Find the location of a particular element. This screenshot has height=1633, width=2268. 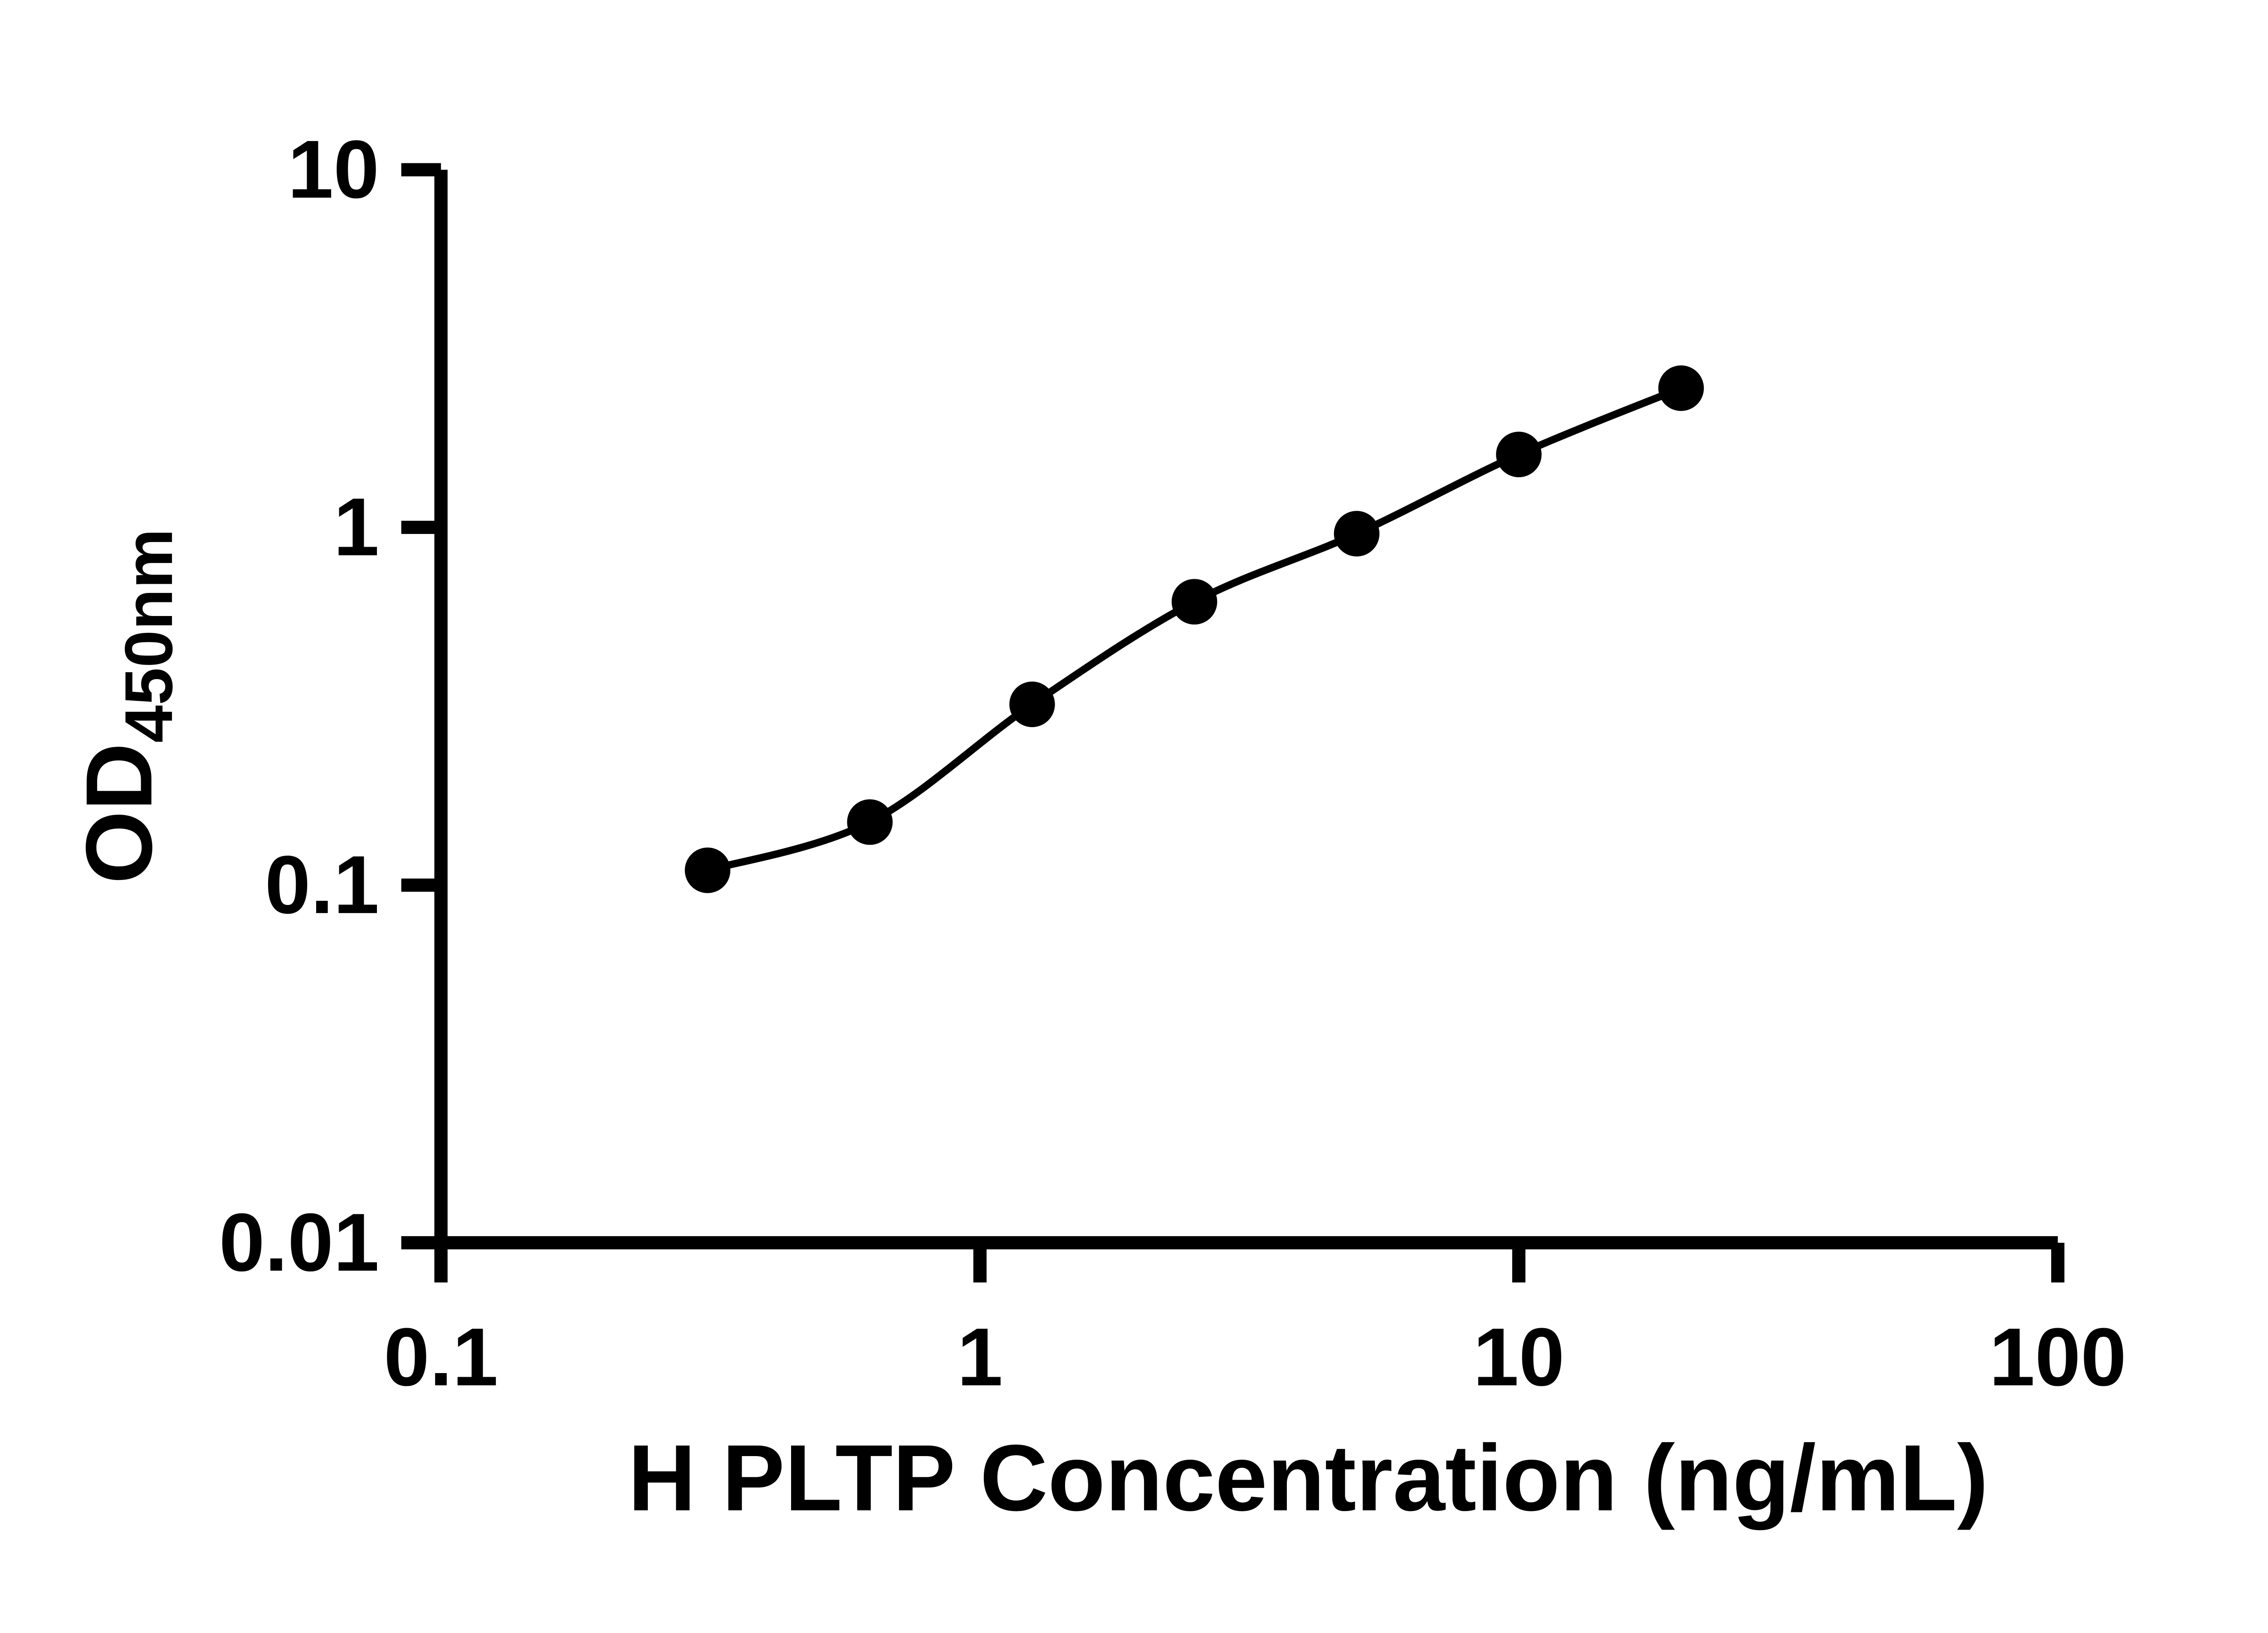

y-axis-title-subscript: 450nm is located at coordinates (148, 635).